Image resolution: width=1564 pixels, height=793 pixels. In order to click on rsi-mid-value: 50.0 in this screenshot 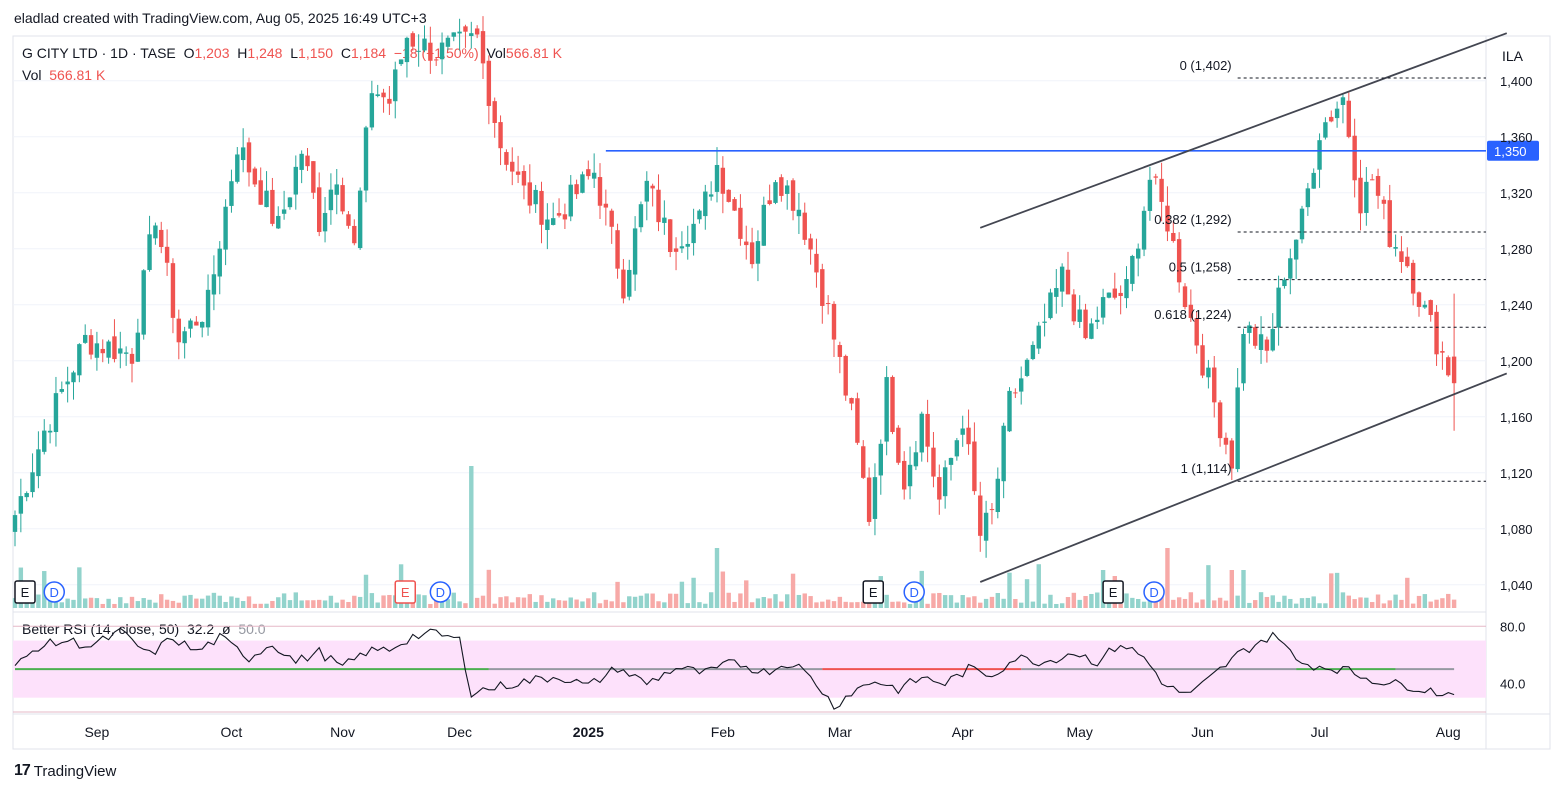, I will do `click(252, 629)`.